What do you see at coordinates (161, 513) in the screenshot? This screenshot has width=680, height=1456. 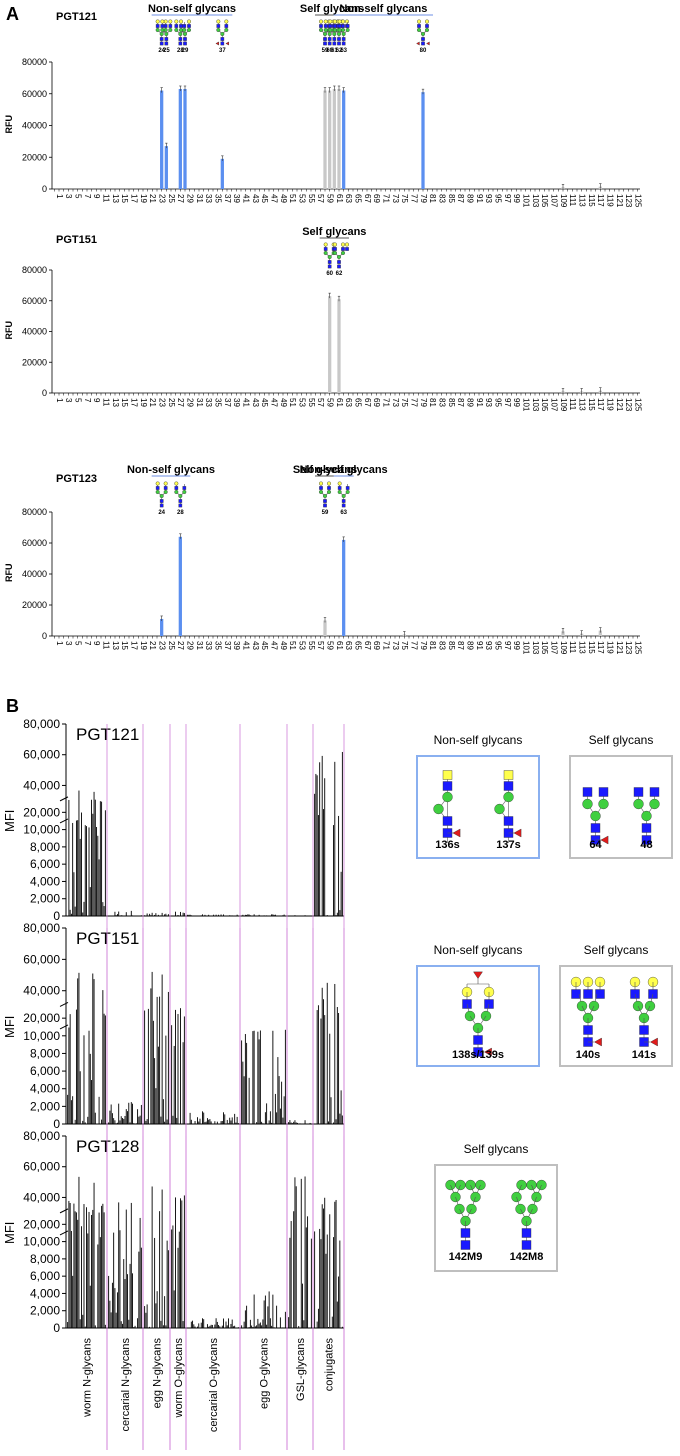 I see `glycan-id-label: 24` at bounding box center [161, 513].